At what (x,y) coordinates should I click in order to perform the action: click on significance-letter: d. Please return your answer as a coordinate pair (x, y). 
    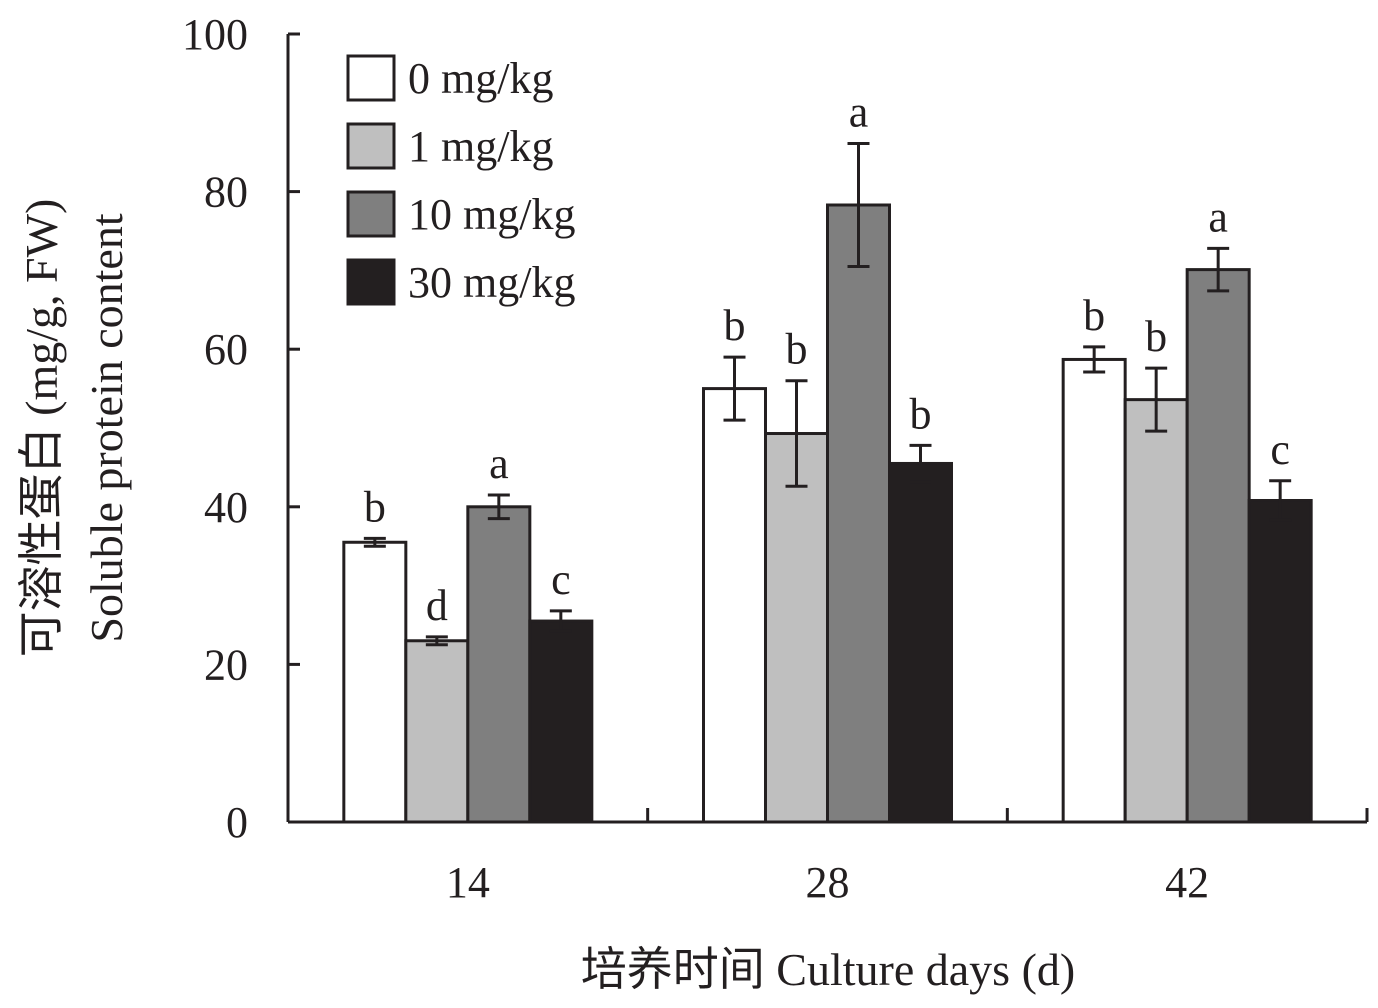
    Looking at the image, I should click on (437, 605).